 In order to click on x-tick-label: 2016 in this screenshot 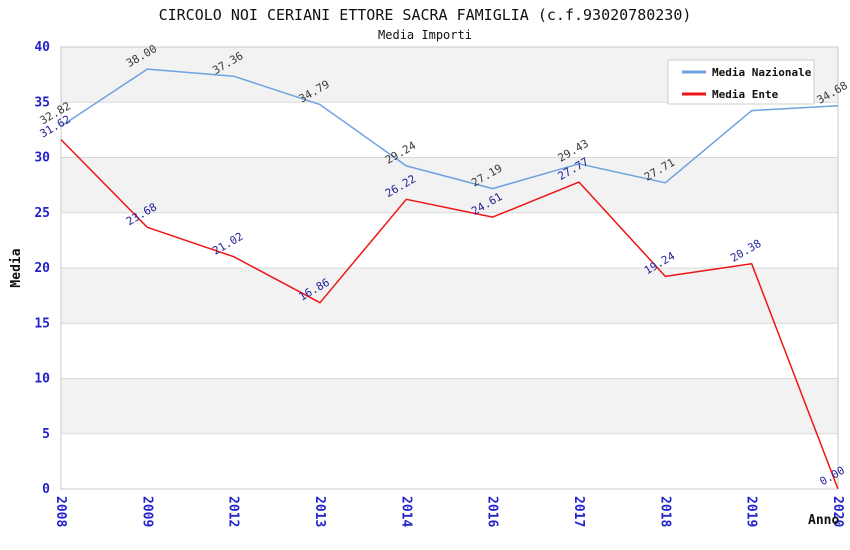, I will do `click(492, 511)`.